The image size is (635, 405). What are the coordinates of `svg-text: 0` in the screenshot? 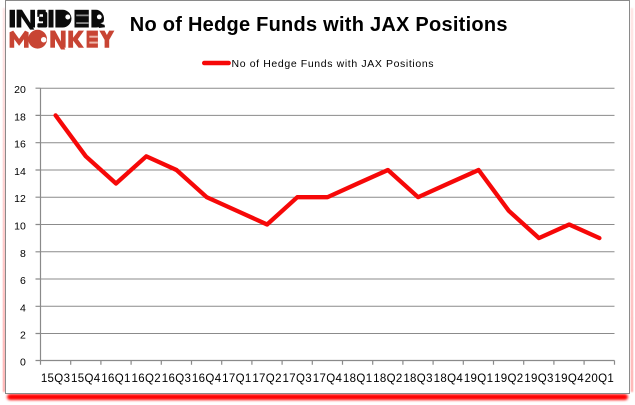 It's located at (23, 363).